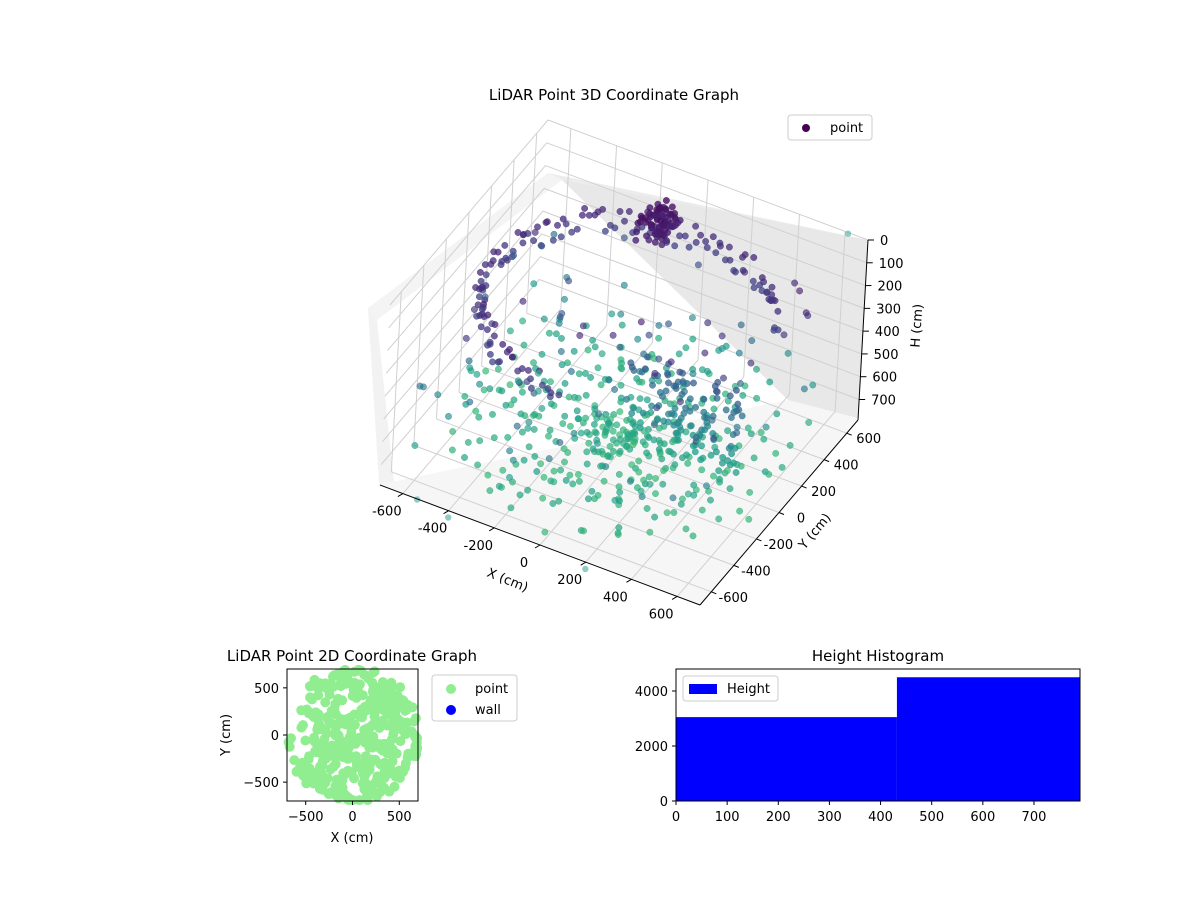 The image size is (1200, 900). I want to click on grid-3d-z-line, so click(620, 371).